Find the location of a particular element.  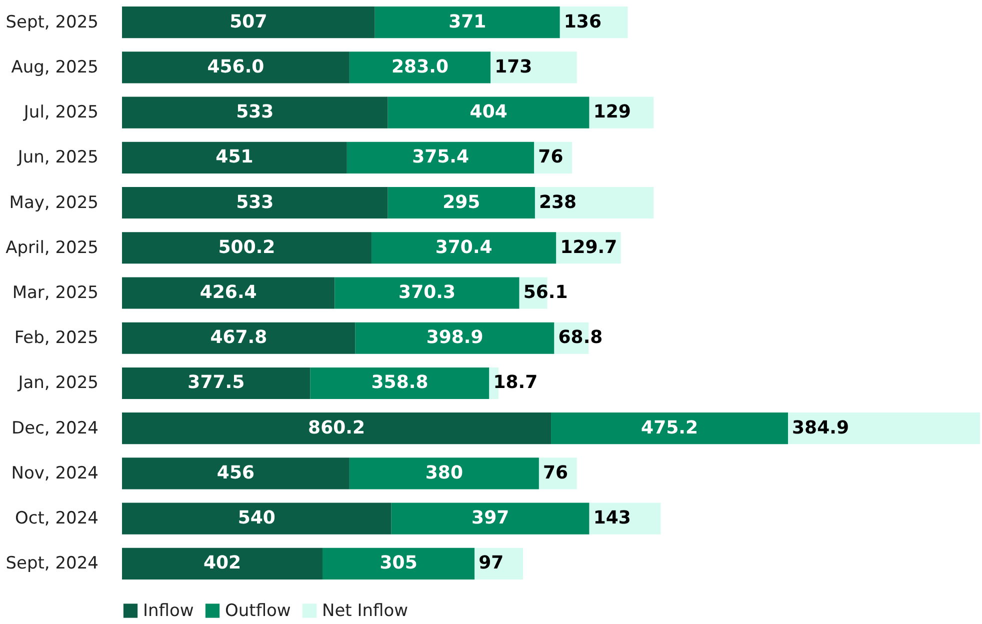

data-label: 426.4 is located at coordinates (228, 292).